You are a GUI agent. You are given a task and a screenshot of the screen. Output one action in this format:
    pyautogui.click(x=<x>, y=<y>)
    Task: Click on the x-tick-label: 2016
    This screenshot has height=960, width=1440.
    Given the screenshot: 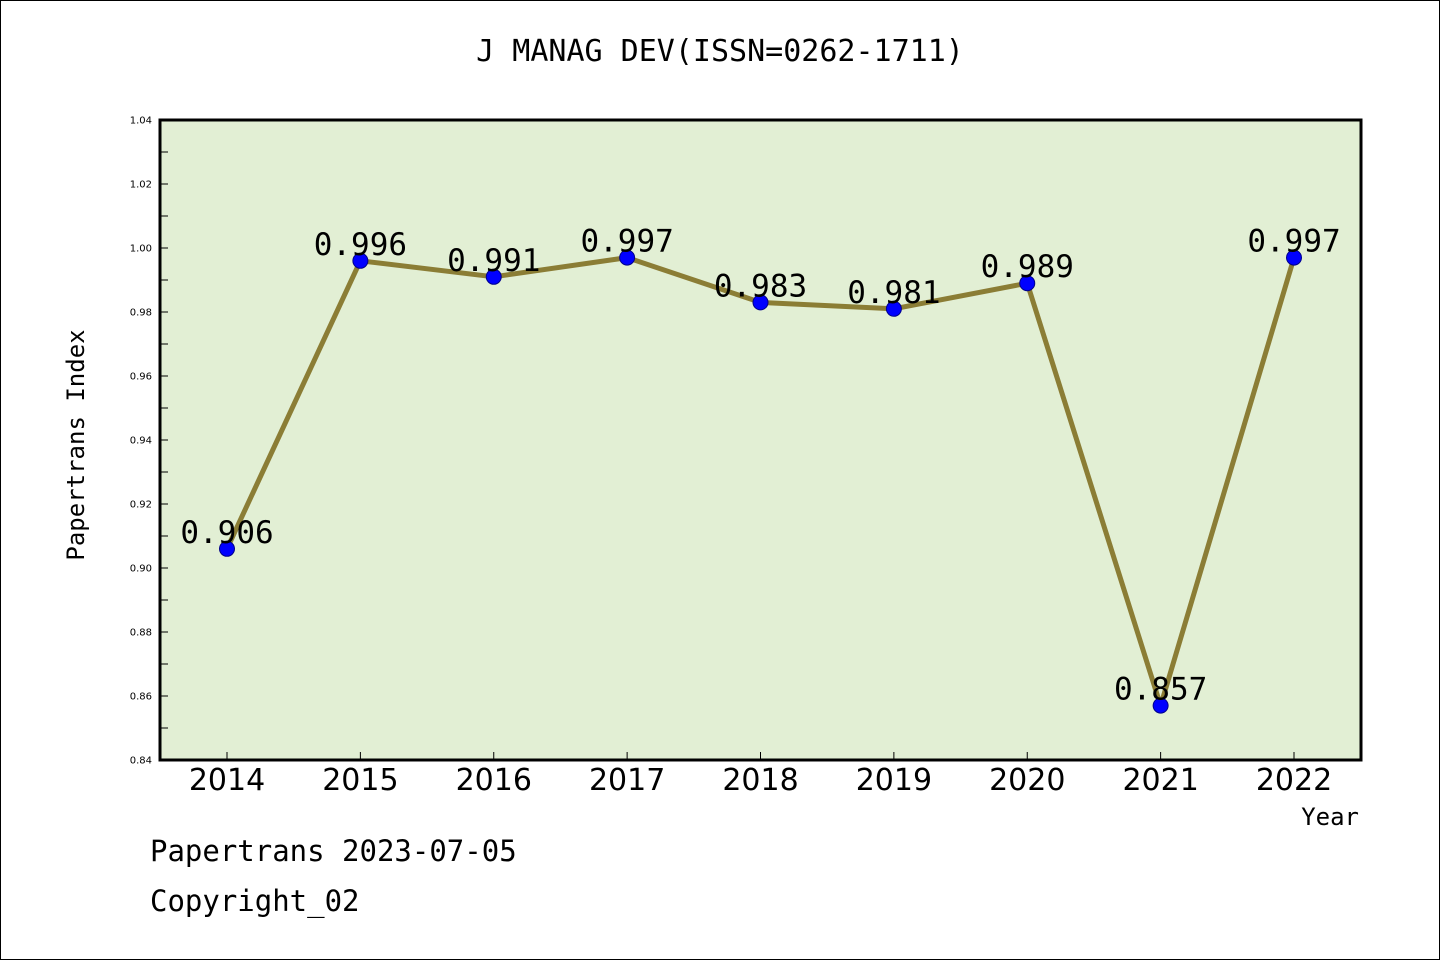 What is the action you would take?
    pyautogui.click(x=494, y=780)
    